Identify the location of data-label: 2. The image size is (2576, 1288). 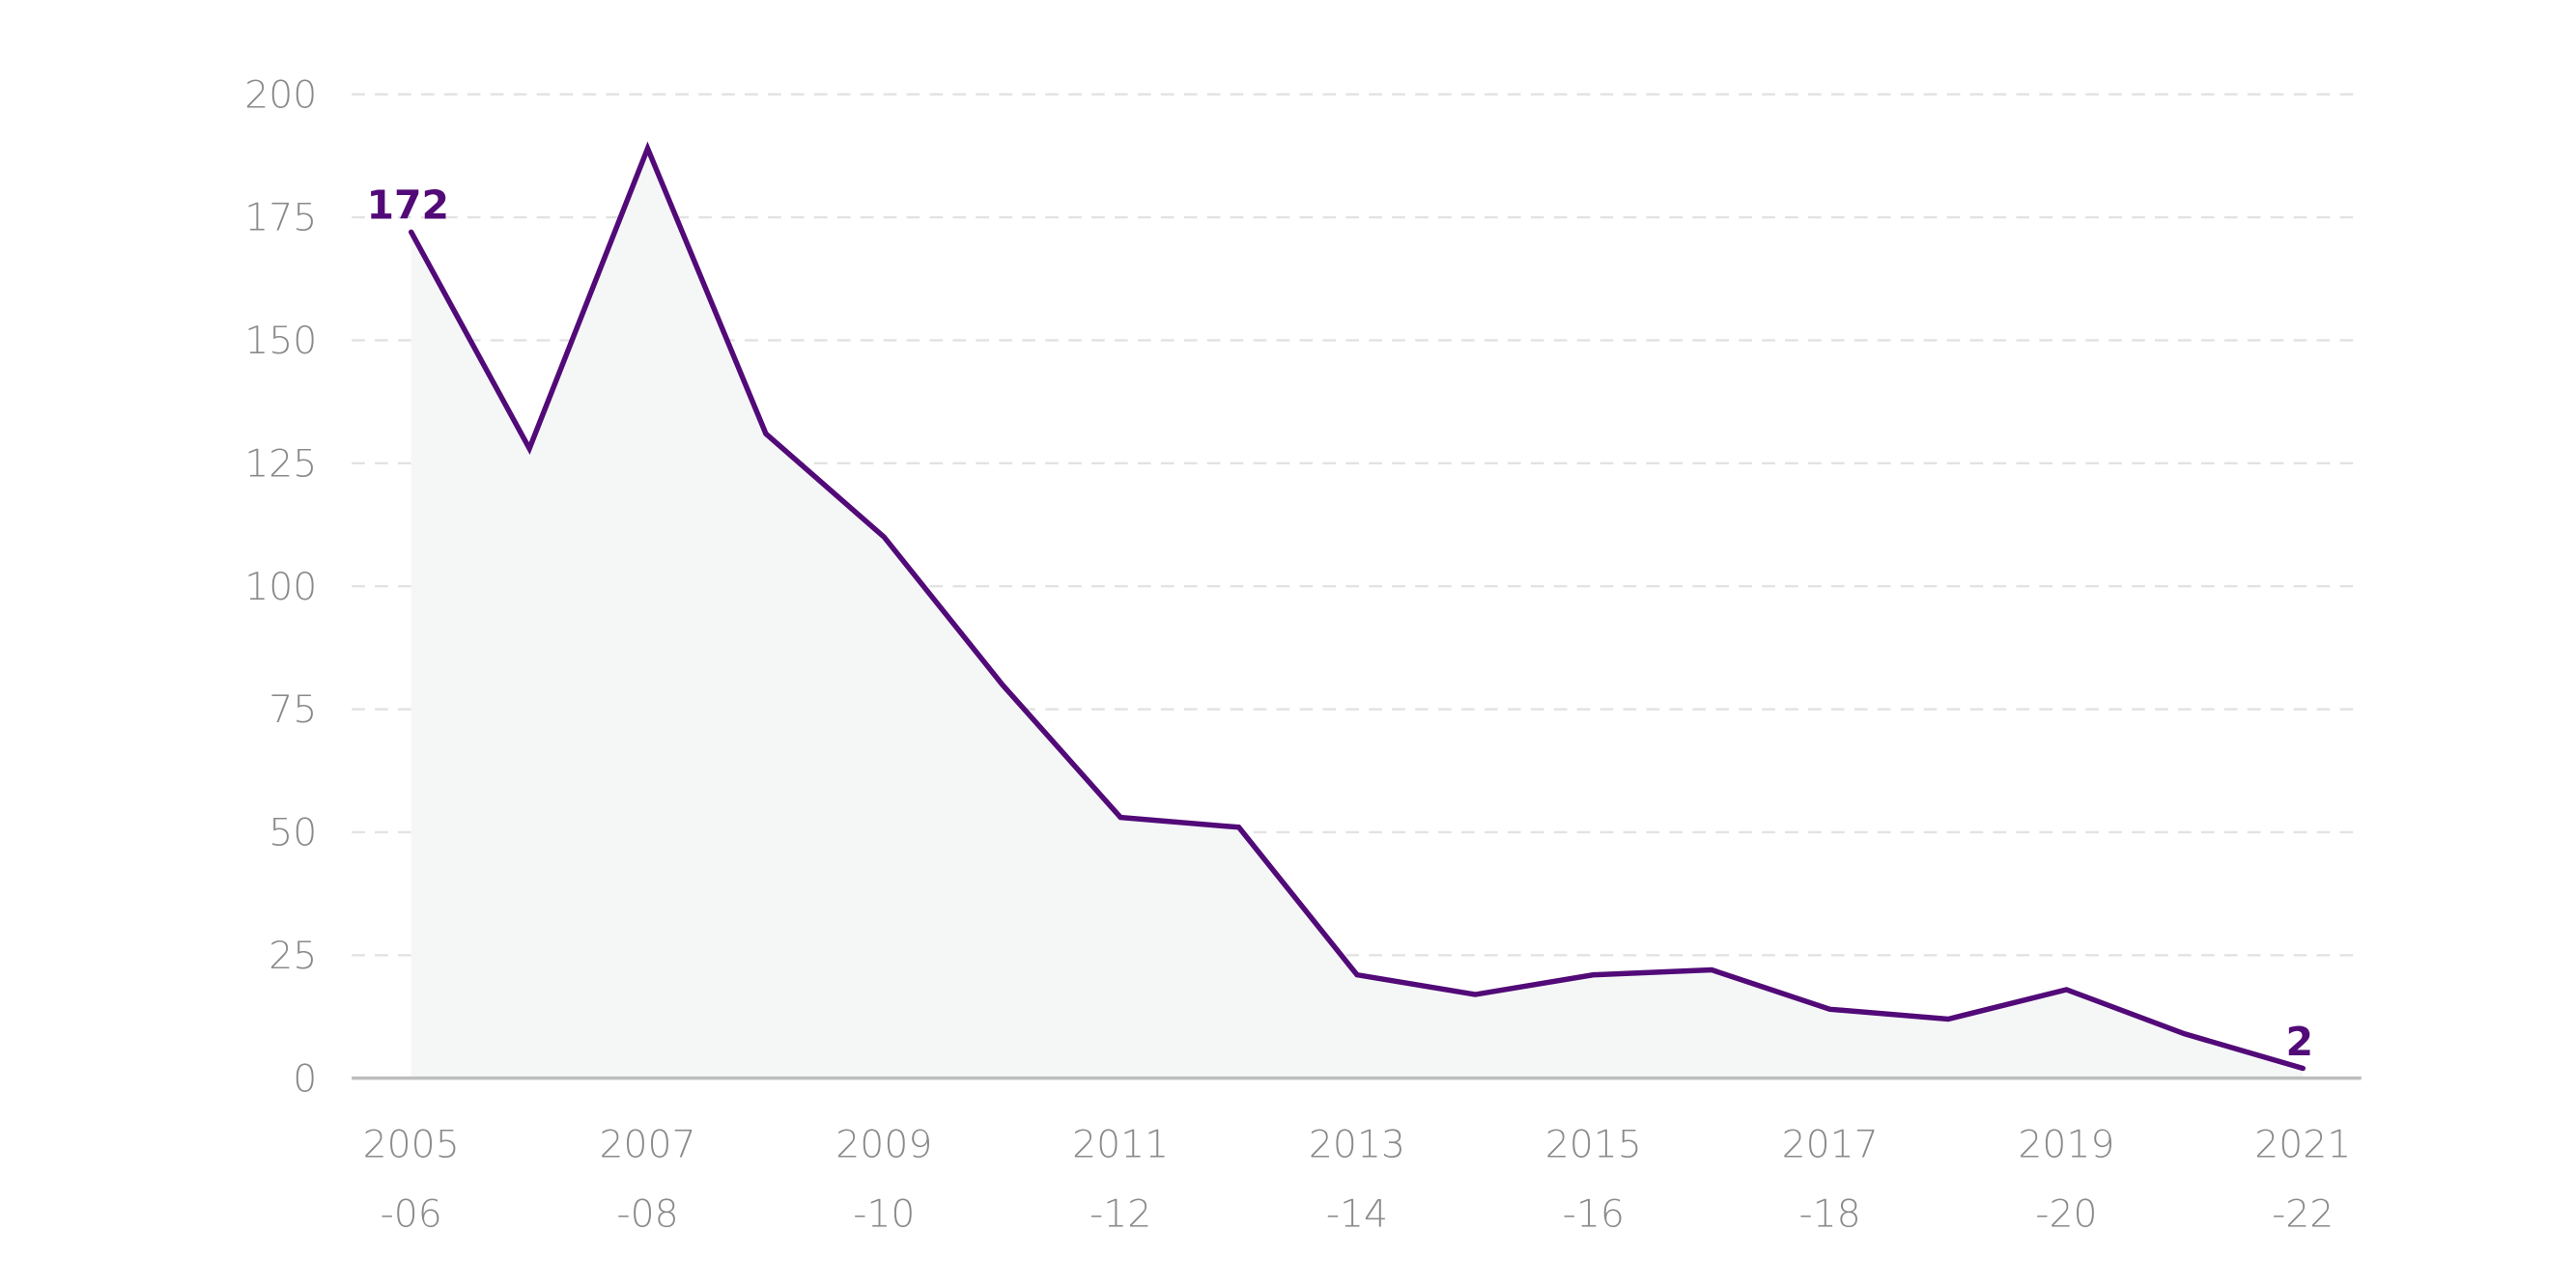
(2300, 1042).